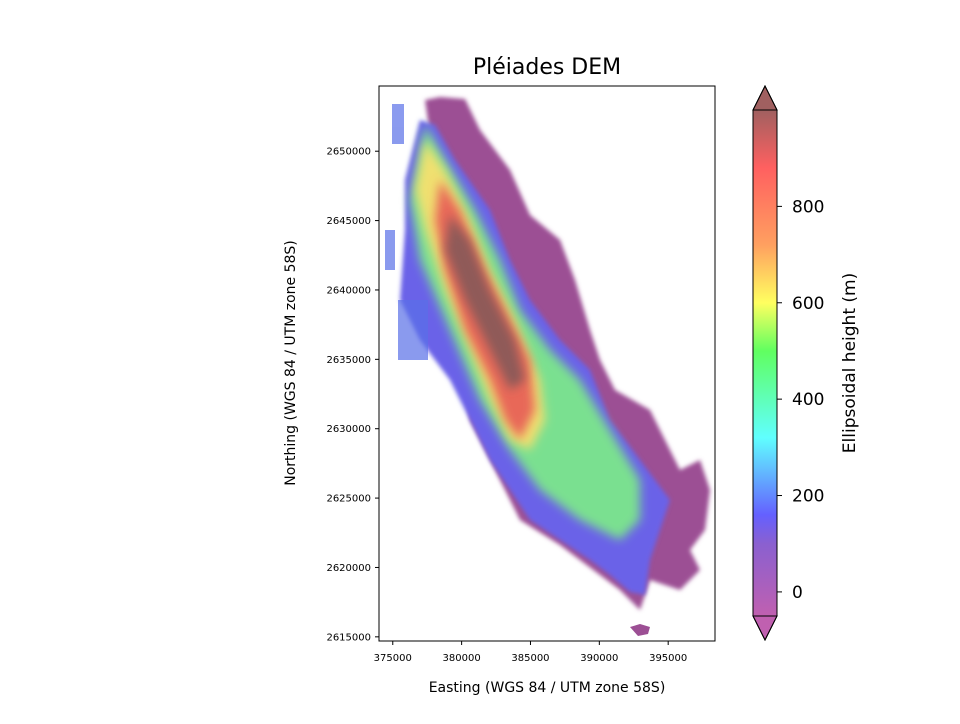  Describe the element at coordinates (808, 400) in the screenshot. I see `colorbar-tick-label: 400` at that location.